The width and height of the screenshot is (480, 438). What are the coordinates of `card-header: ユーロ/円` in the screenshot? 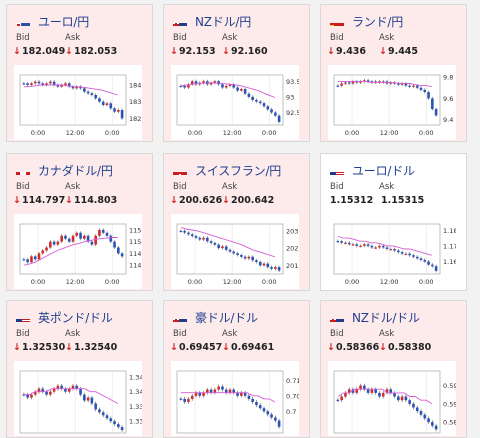 It's located at (52, 21).